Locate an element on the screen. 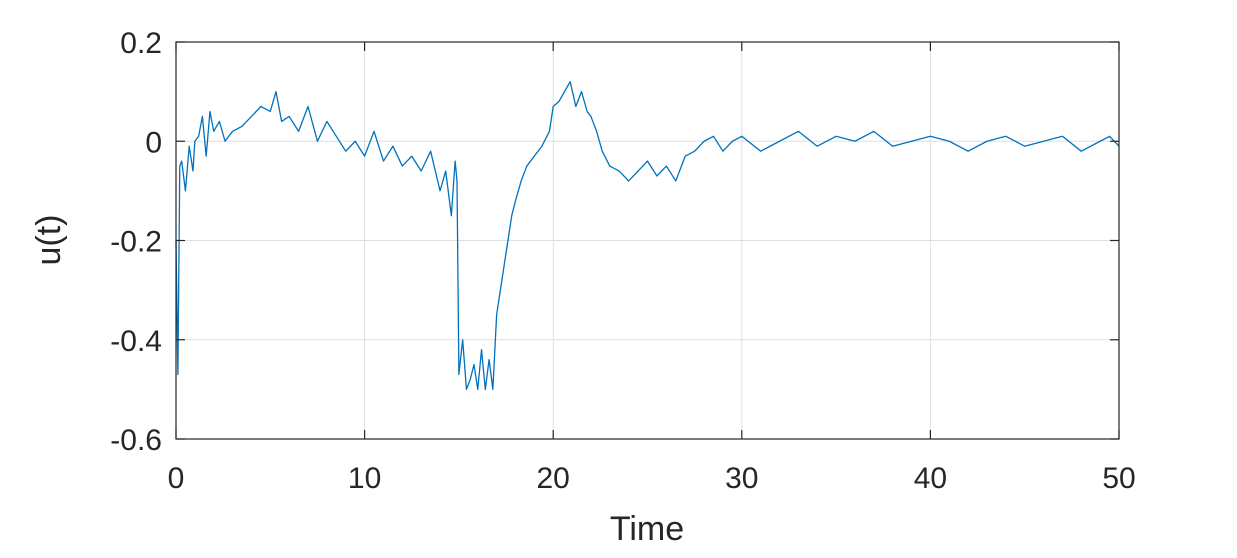  x-axis-label: Time is located at coordinates (647, 529).